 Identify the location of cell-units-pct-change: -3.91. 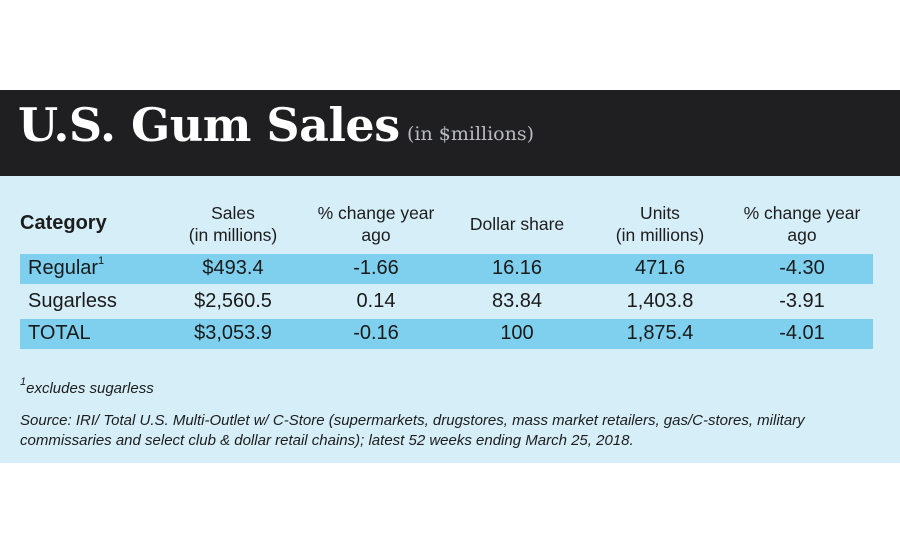
(802, 301).